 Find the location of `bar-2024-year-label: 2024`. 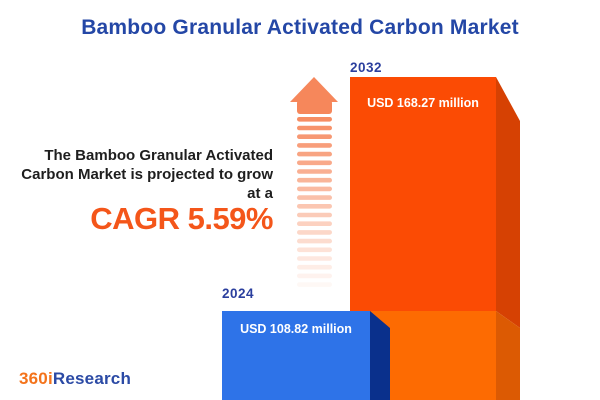

bar-2024-year-label: 2024 is located at coordinates (238, 293).